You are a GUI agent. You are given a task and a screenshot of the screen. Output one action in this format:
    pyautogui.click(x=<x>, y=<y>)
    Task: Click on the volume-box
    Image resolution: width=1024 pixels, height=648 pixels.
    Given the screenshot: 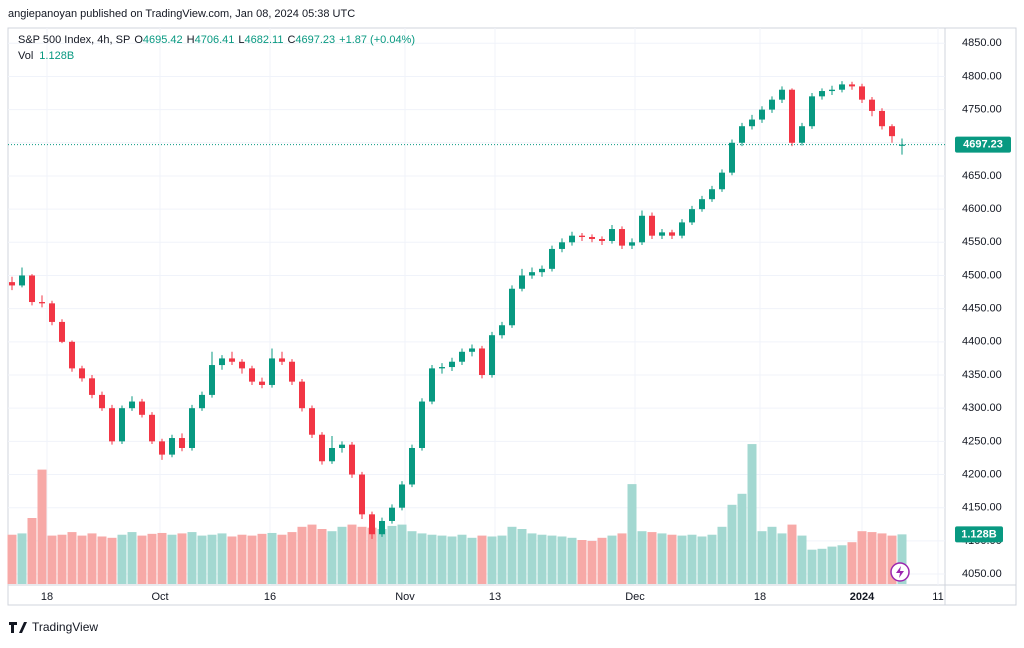 What is the action you would take?
    pyautogui.click(x=979, y=534)
    